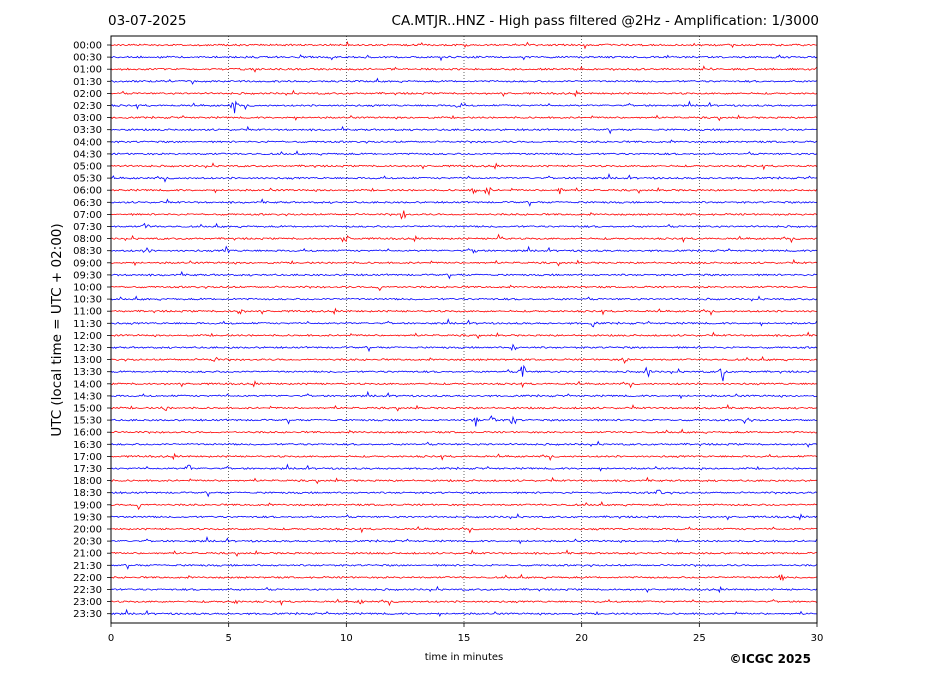 The width and height of the screenshot is (927, 696). Describe the element at coordinates (463, 529) in the screenshot. I see `trace-row-2000` at that location.